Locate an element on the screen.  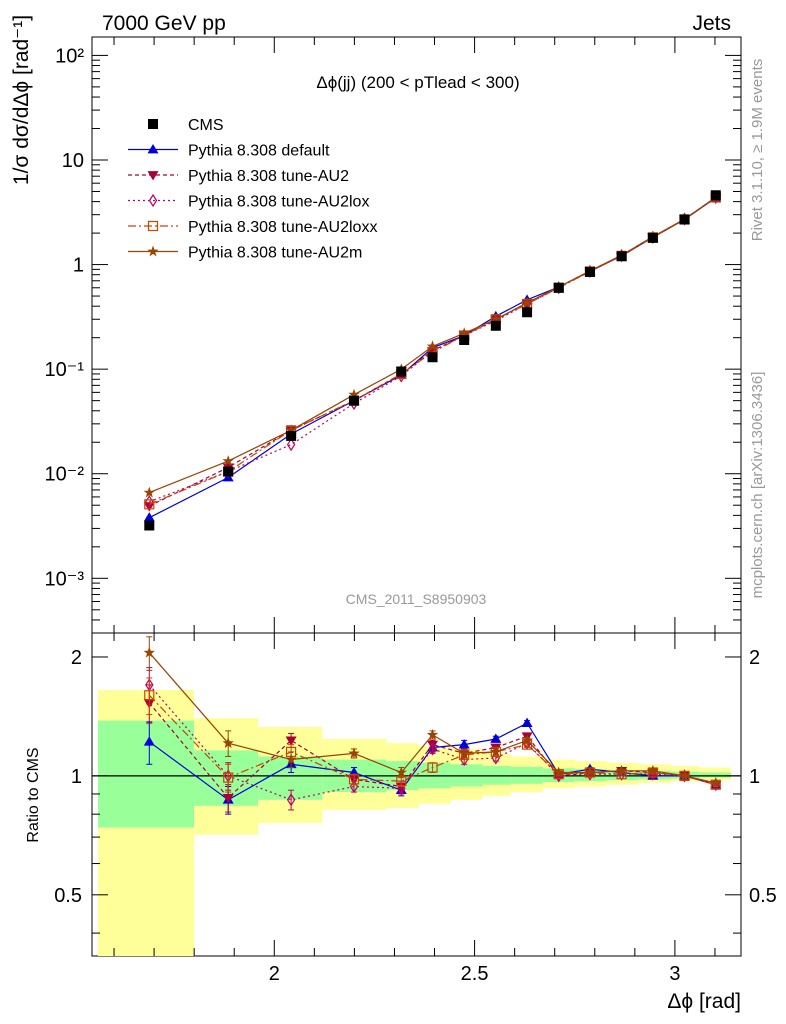
legend-label: CMS is located at coordinates (206, 125).